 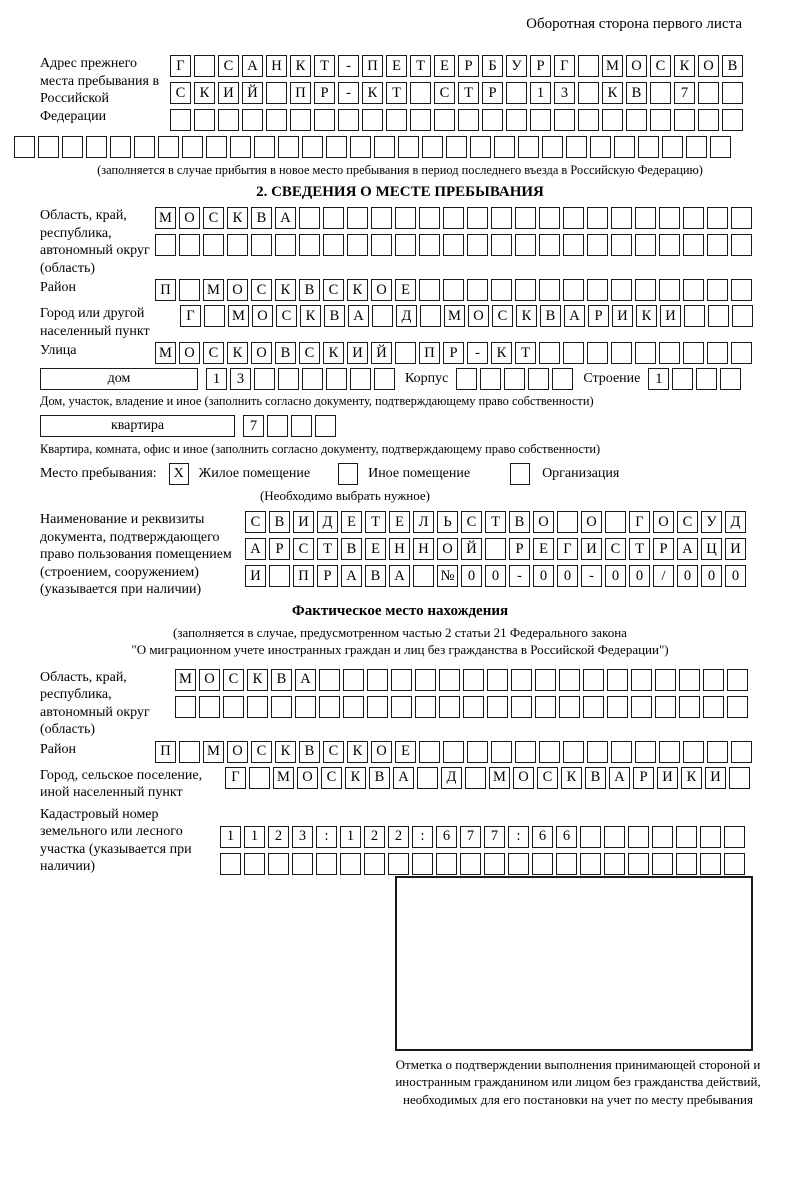 I want to click on form-cell: Ц, so click(x=711, y=549).